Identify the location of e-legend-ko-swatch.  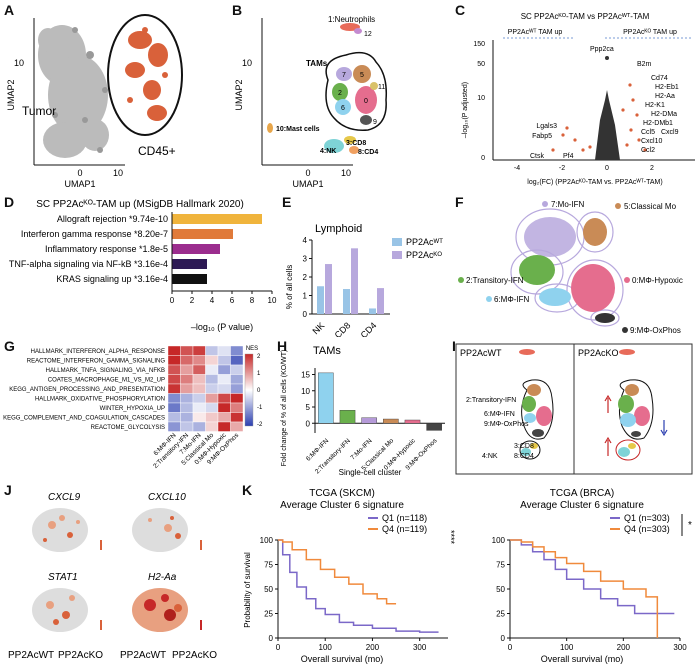
(397, 255).